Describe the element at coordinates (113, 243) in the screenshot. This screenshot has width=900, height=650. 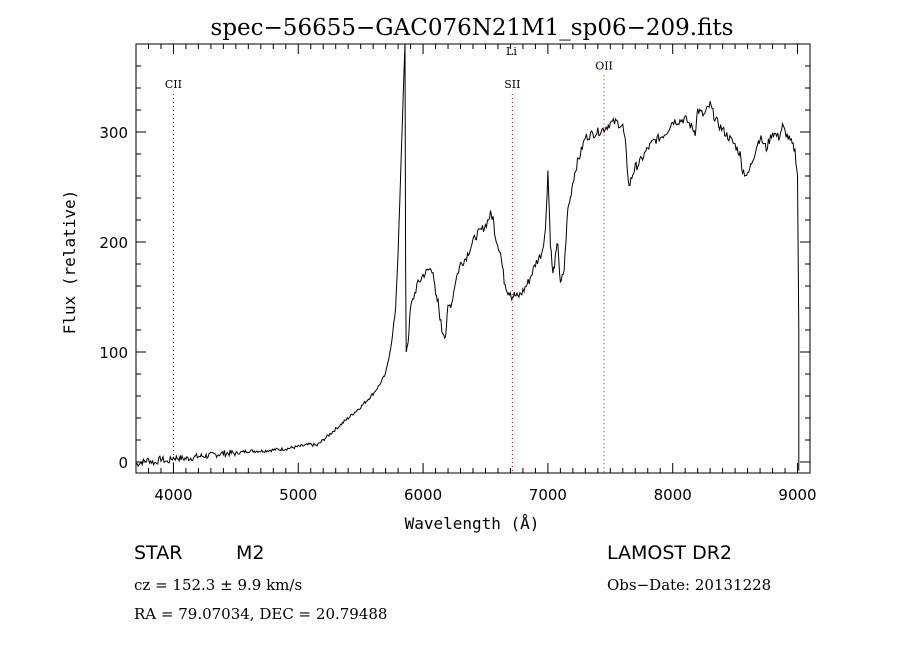
I see `y-tick-label: 200` at that location.